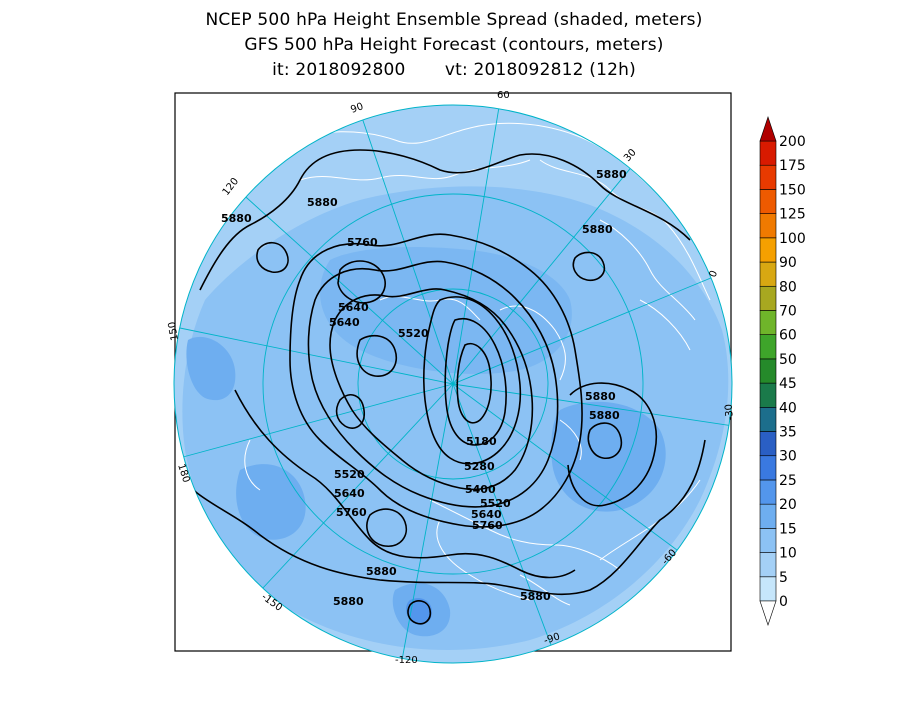 Image resolution: width=908 pixels, height=702 pixels. What do you see at coordinates (783, 578) in the screenshot?
I see `colorbar-label: 5` at bounding box center [783, 578].